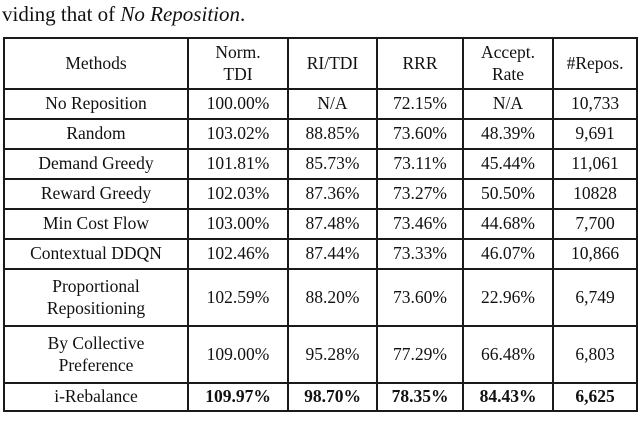  What do you see at coordinates (96, 134) in the screenshot?
I see `method-cell: Random` at bounding box center [96, 134].